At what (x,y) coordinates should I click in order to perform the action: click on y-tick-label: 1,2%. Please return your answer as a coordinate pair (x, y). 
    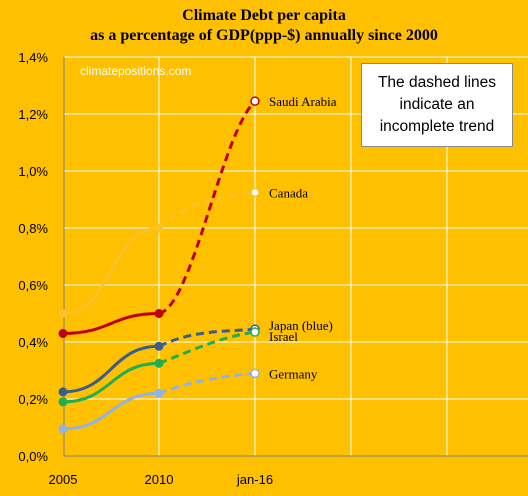
    Looking at the image, I should click on (33, 114).